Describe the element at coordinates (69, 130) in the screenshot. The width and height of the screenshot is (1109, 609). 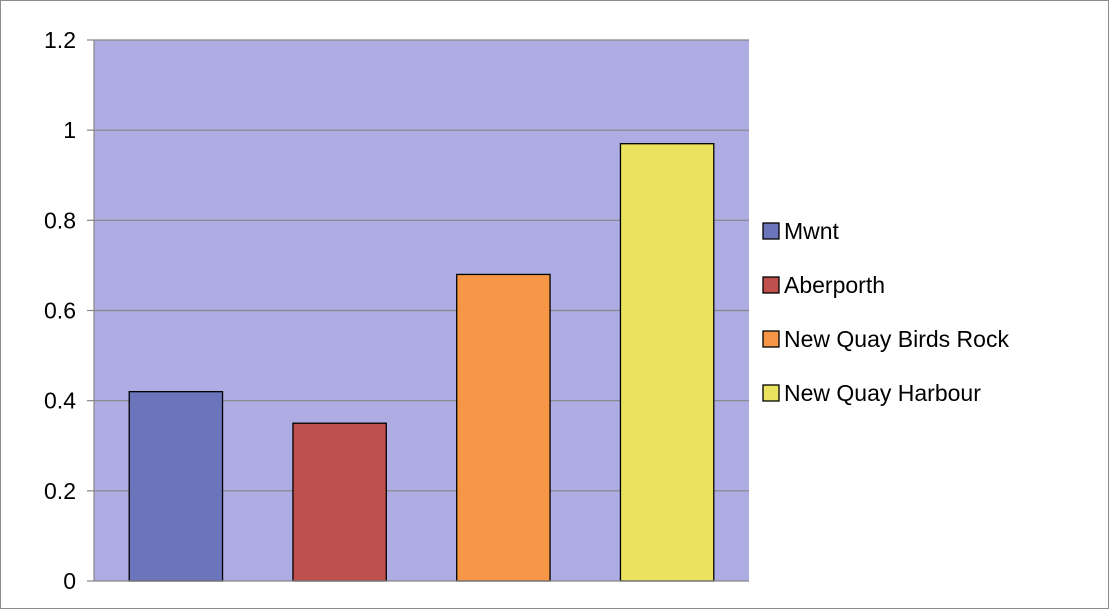
I see `y-tick-label: 1` at that location.